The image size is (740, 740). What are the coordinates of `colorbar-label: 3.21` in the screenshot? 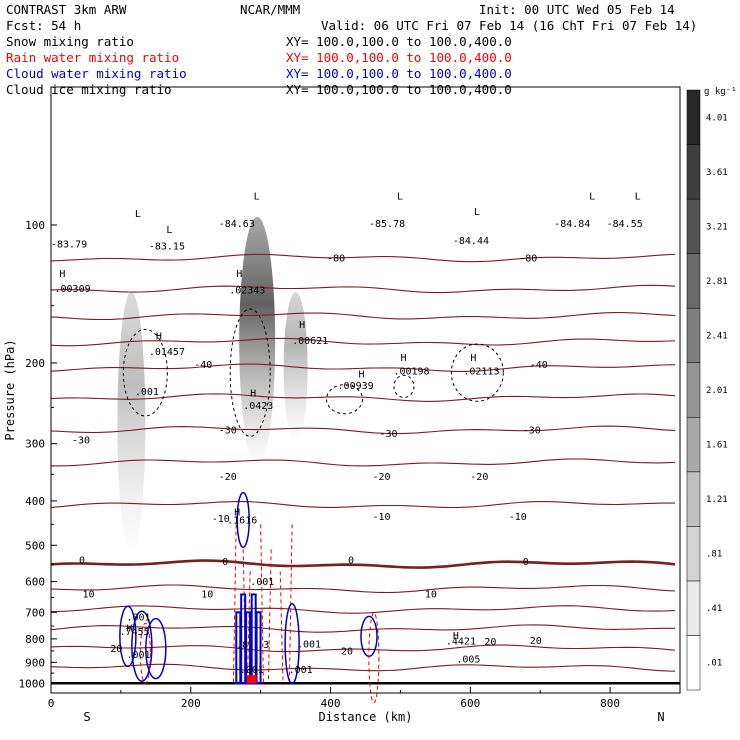 It's located at (717, 227).